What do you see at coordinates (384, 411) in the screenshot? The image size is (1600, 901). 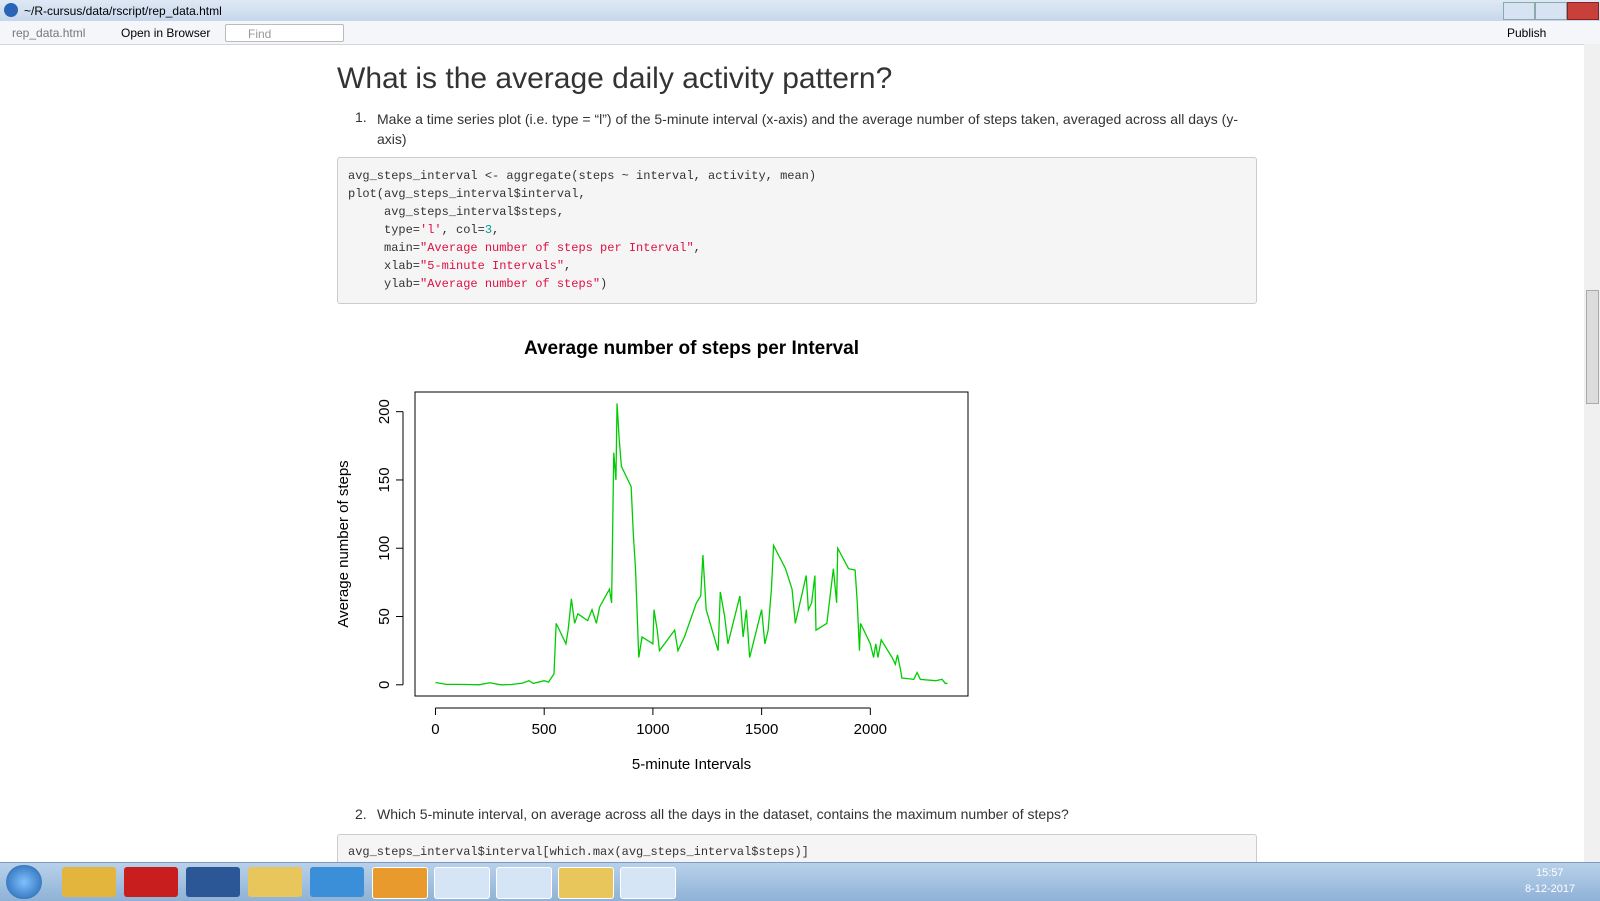 I see `y-tick-label: 200` at bounding box center [384, 411].